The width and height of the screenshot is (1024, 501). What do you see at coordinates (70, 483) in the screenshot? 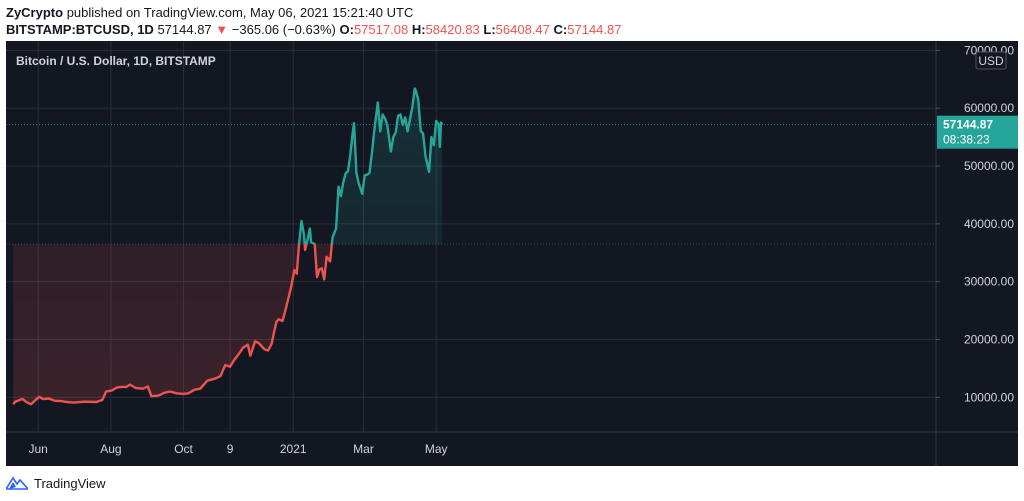
I see `tradingview-brand: TradingView` at bounding box center [70, 483].